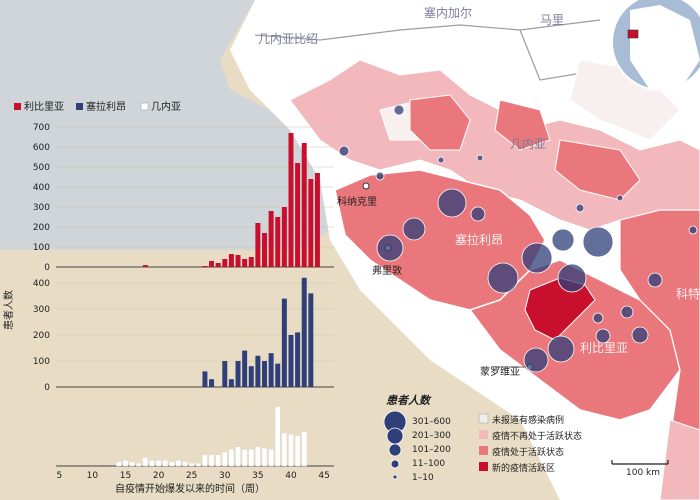 Image resolution: width=700 pixels, height=500 pixels. What do you see at coordinates (41, 168) in the screenshot?
I see `y-tick-label: 500` at bounding box center [41, 168].